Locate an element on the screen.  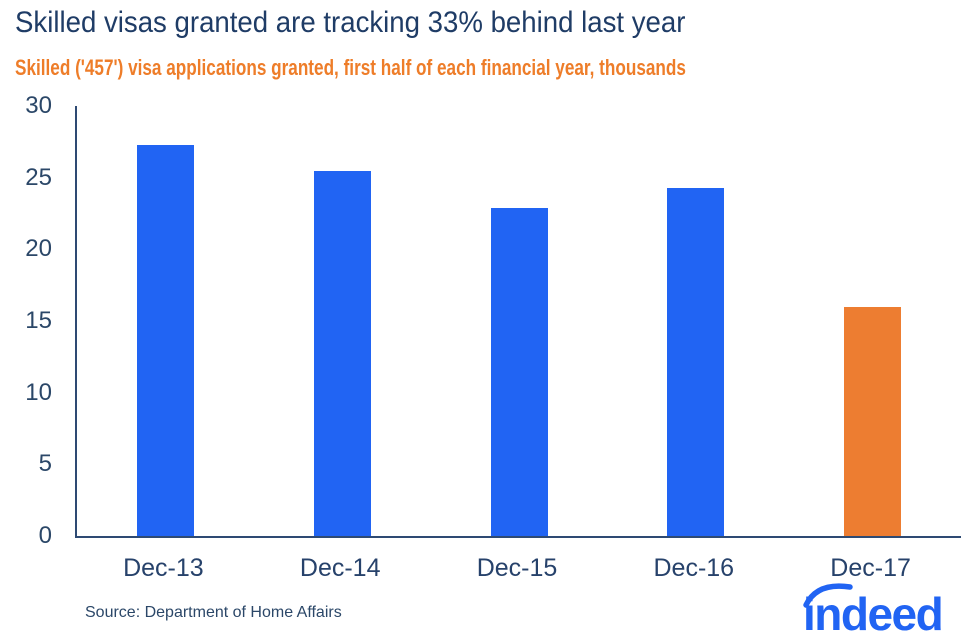
y-tick-label: 10 is located at coordinates (38, 392).